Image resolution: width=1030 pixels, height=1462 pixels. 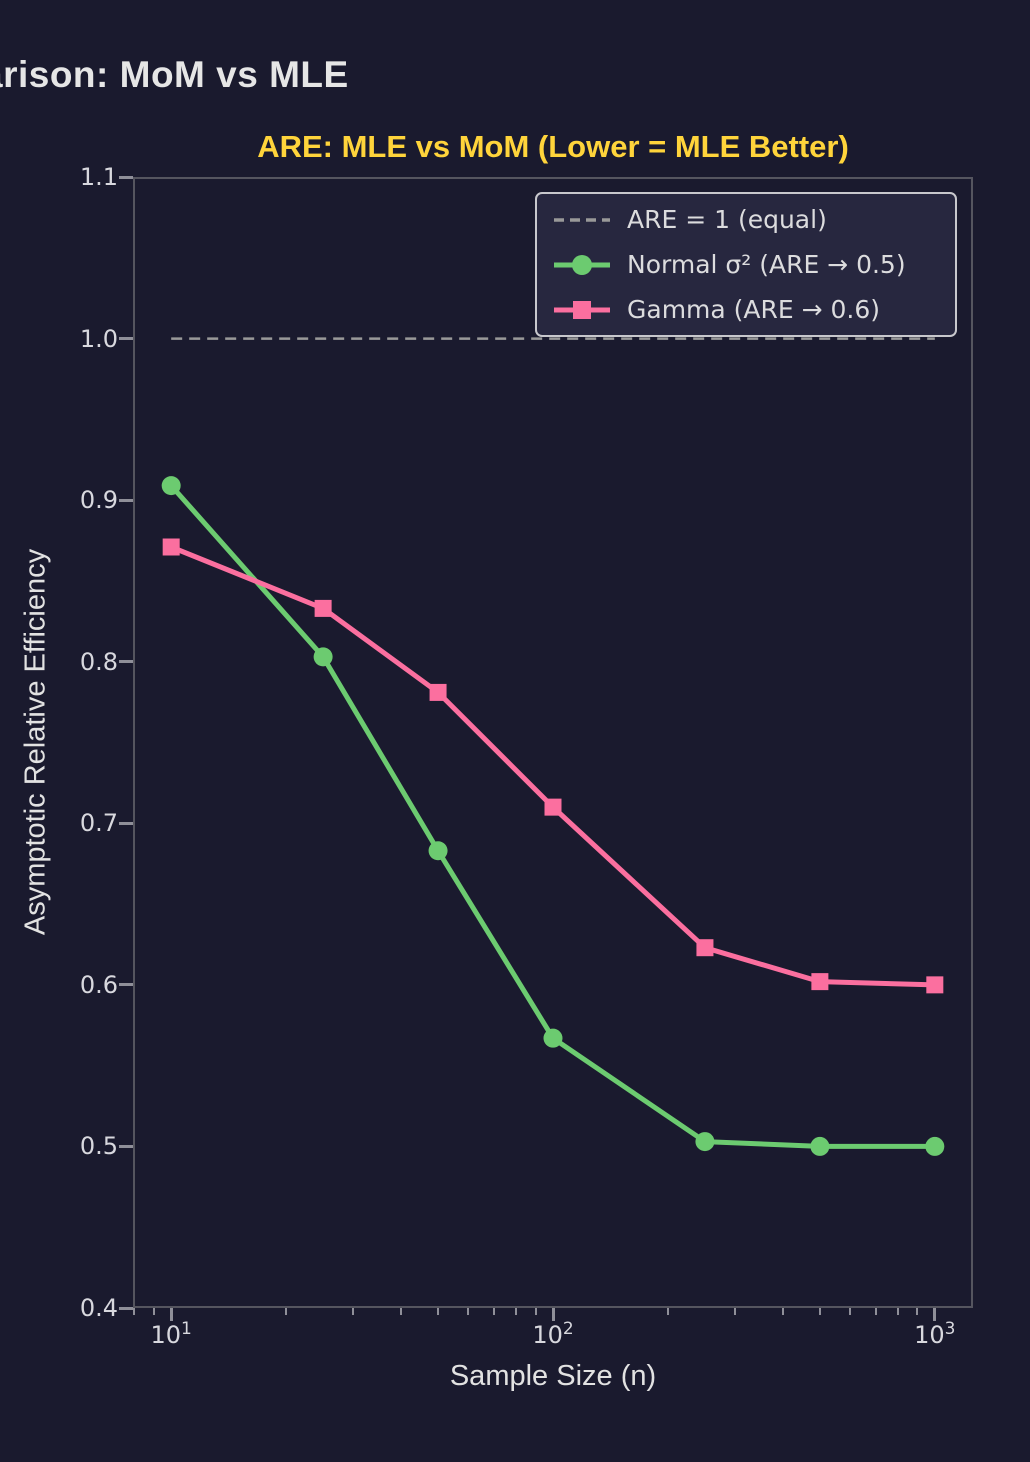 What do you see at coordinates (98, 338) in the screenshot?
I see `y-tick-label: 1.0` at bounding box center [98, 338].